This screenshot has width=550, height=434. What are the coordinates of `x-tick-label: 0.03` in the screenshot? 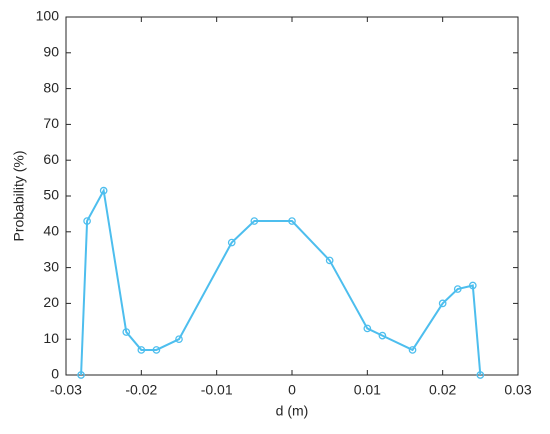 It's located at (517, 390).